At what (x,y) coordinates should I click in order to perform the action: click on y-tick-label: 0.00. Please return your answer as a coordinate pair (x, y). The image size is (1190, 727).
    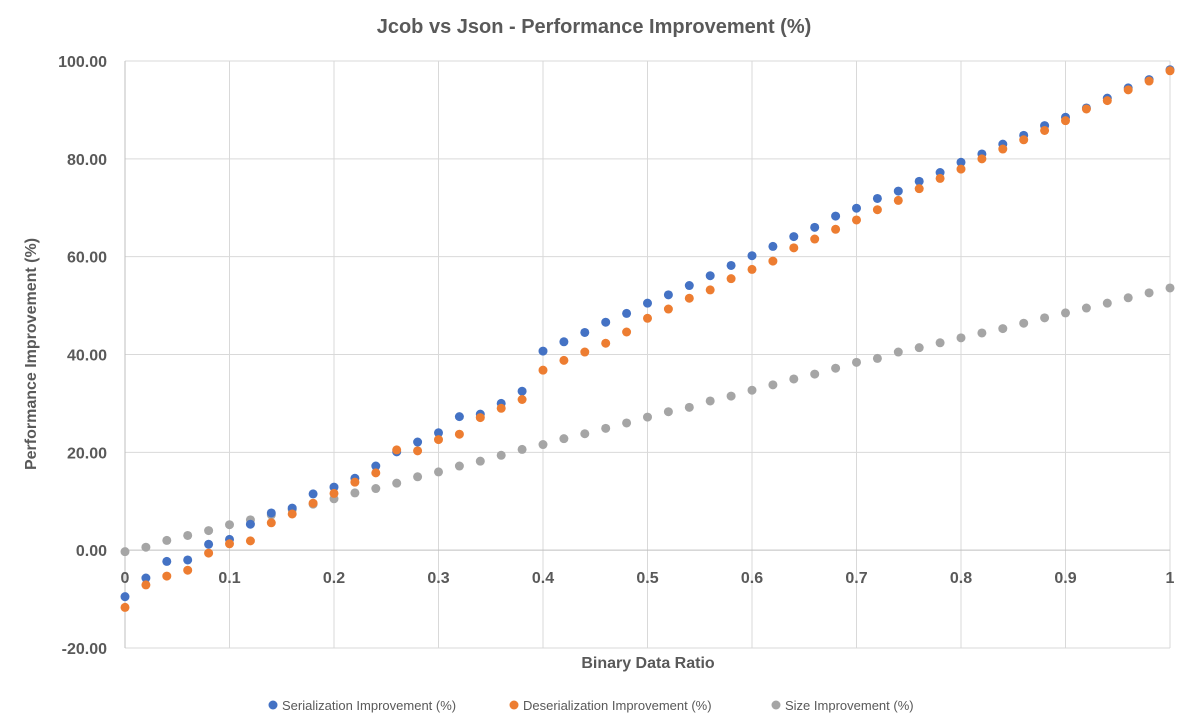
    Looking at the image, I should click on (91, 551).